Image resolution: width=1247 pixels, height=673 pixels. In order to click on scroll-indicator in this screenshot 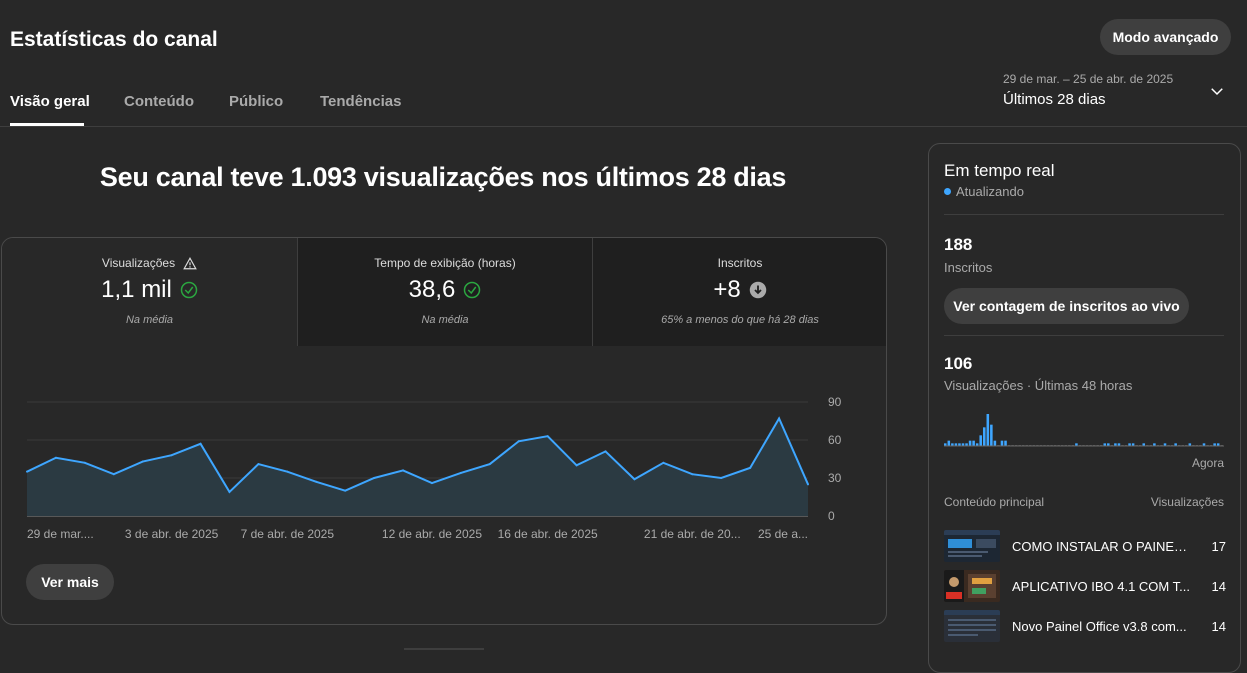, I will do `click(444, 649)`.